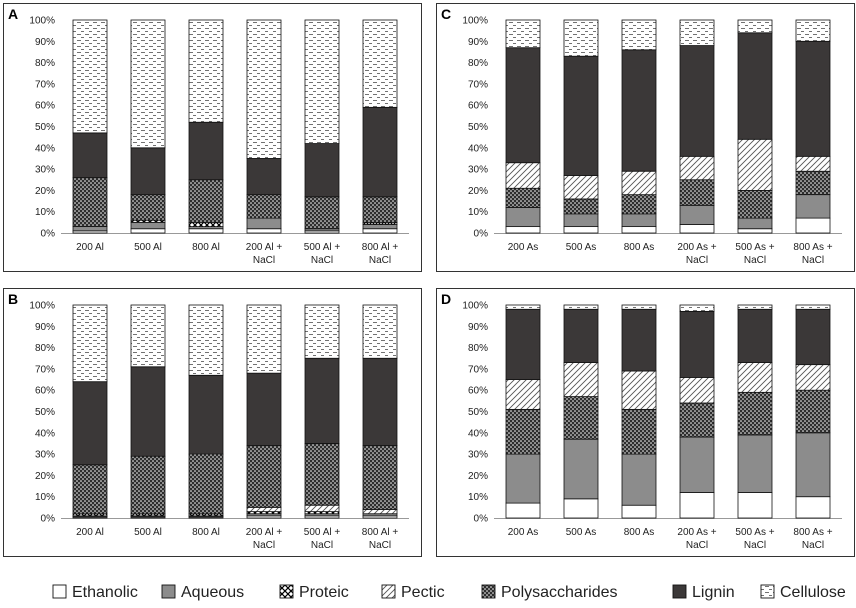 This screenshot has width=856, height=608. What do you see at coordinates (581, 247) in the screenshot?
I see `x-tick-label: 500 As` at bounding box center [581, 247].